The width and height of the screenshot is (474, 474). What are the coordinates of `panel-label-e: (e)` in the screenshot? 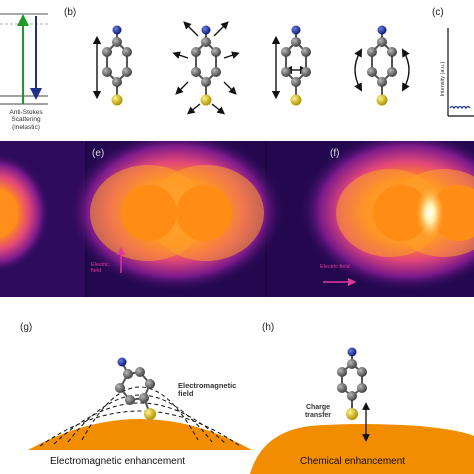 It's located at (98, 153).